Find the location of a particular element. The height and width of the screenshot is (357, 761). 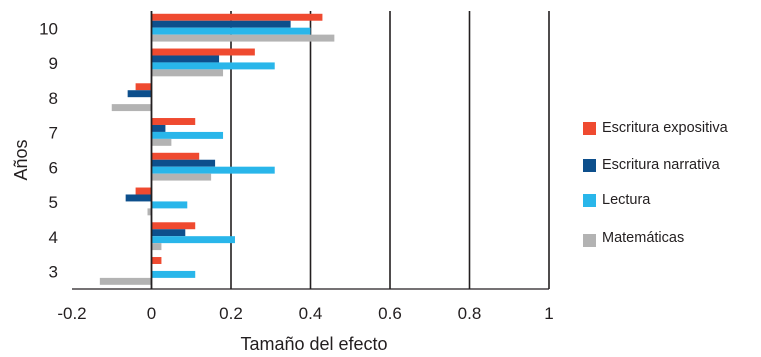

y-tick-label-5: 5 is located at coordinates (53, 202).